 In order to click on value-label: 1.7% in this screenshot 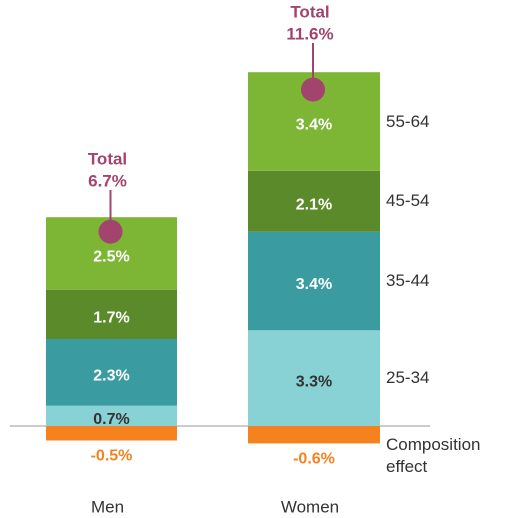, I will do `click(111, 318)`.